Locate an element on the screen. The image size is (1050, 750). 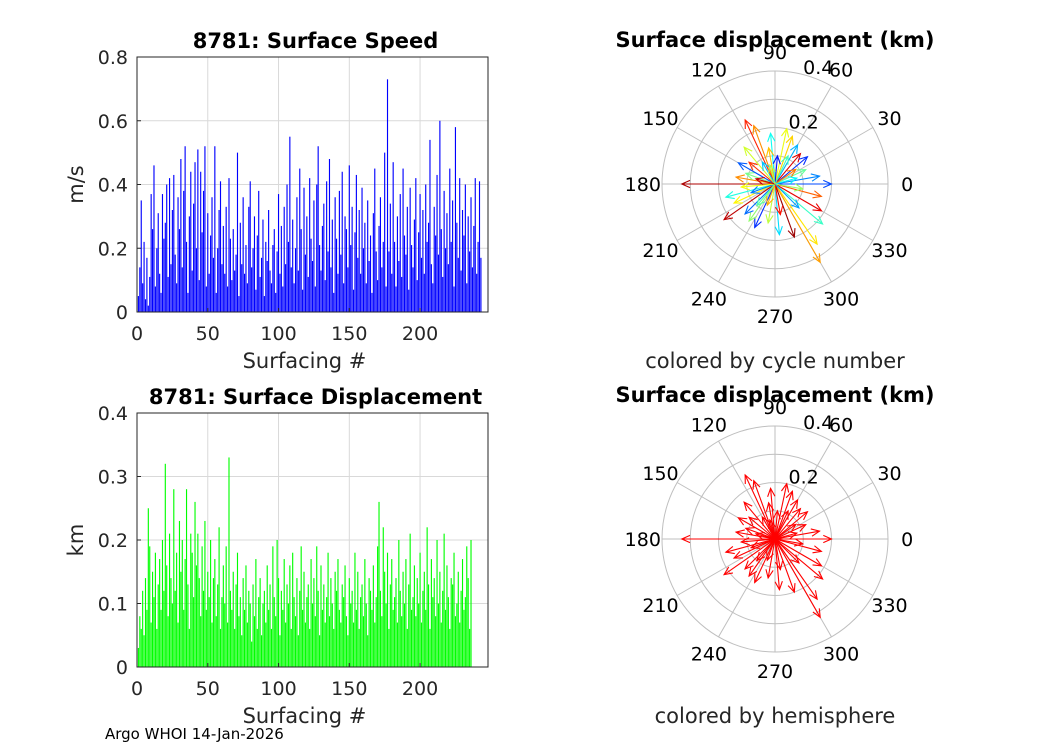
polar_cycle-arrows is located at coordinates (756, 191).